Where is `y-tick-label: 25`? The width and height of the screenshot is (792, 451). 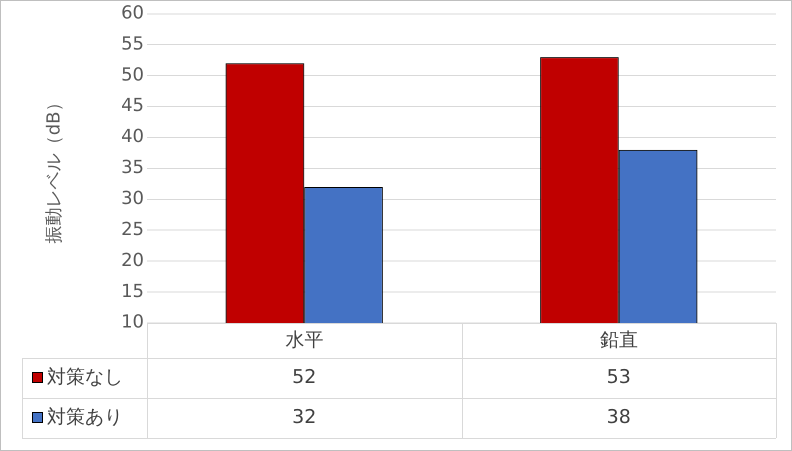 y-tick-label: 25 is located at coordinates (132, 229).